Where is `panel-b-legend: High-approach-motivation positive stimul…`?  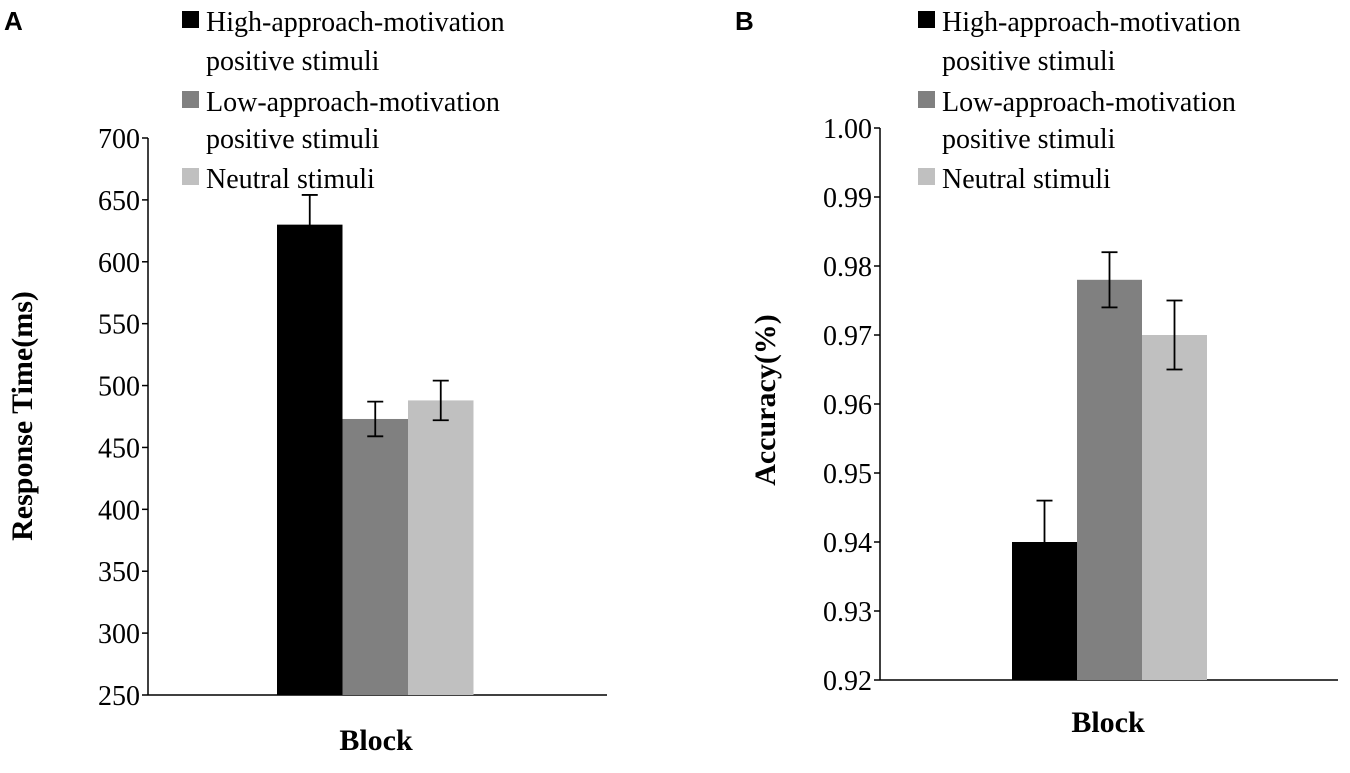
panel-b-legend: High-approach-motivation positive stimul… is located at coordinates (1079, 101).